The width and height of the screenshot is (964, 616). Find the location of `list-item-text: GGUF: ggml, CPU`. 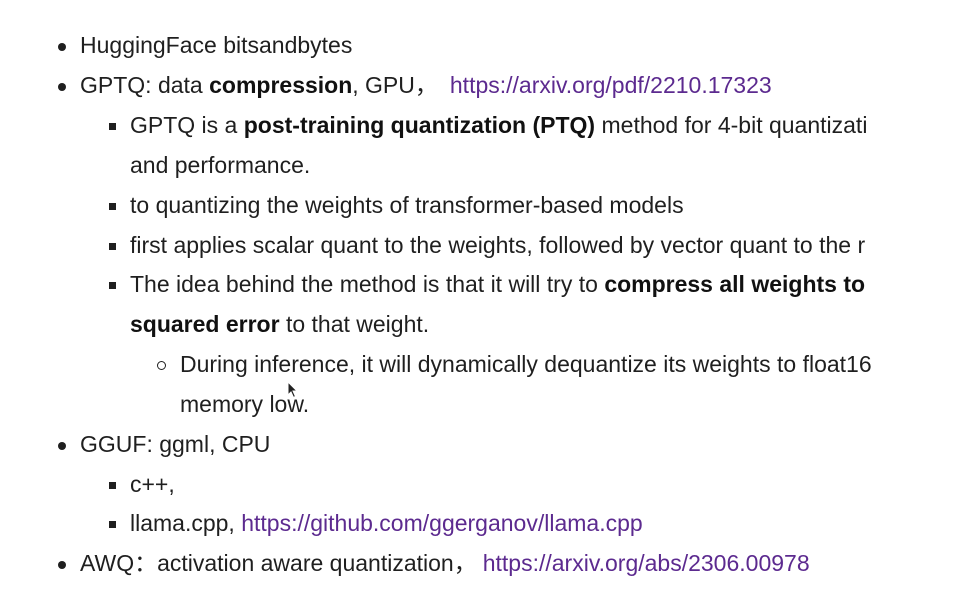

list-item-text: GGUF: ggml, CPU is located at coordinates (175, 444).